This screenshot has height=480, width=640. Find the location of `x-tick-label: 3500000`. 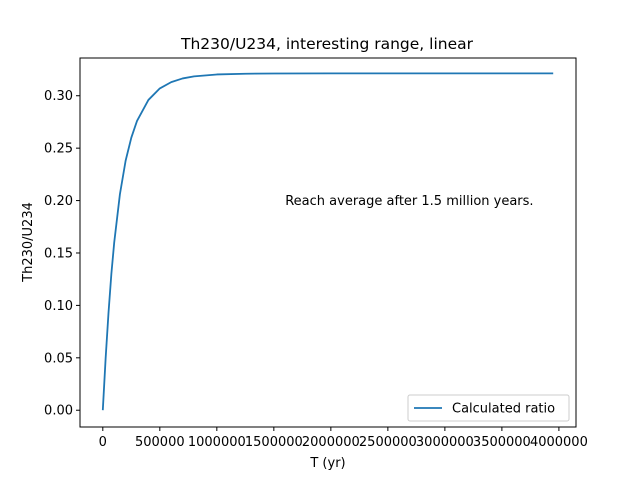

x-tick-label: 3500000 is located at coordinates (502, 442).